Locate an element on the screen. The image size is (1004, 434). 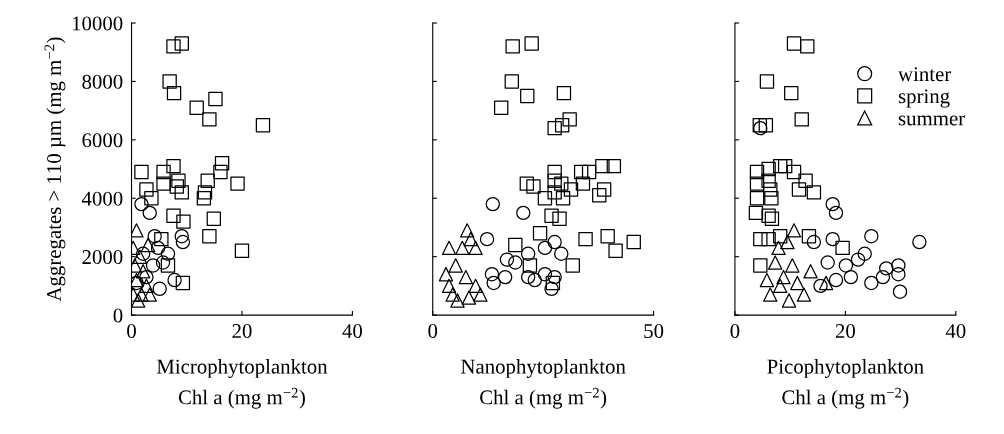
y-tick-label: 10000 is located at coordinates (97, 23).